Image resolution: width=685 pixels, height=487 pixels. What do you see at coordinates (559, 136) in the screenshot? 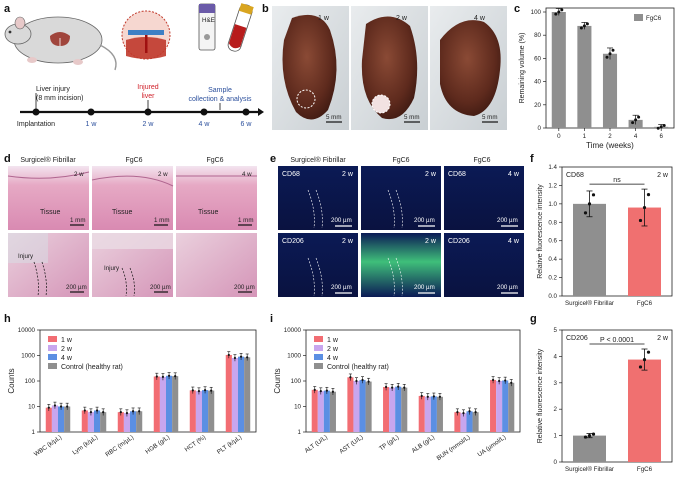
I see `x-tick-label: 0` at bounding box center [559, 136].